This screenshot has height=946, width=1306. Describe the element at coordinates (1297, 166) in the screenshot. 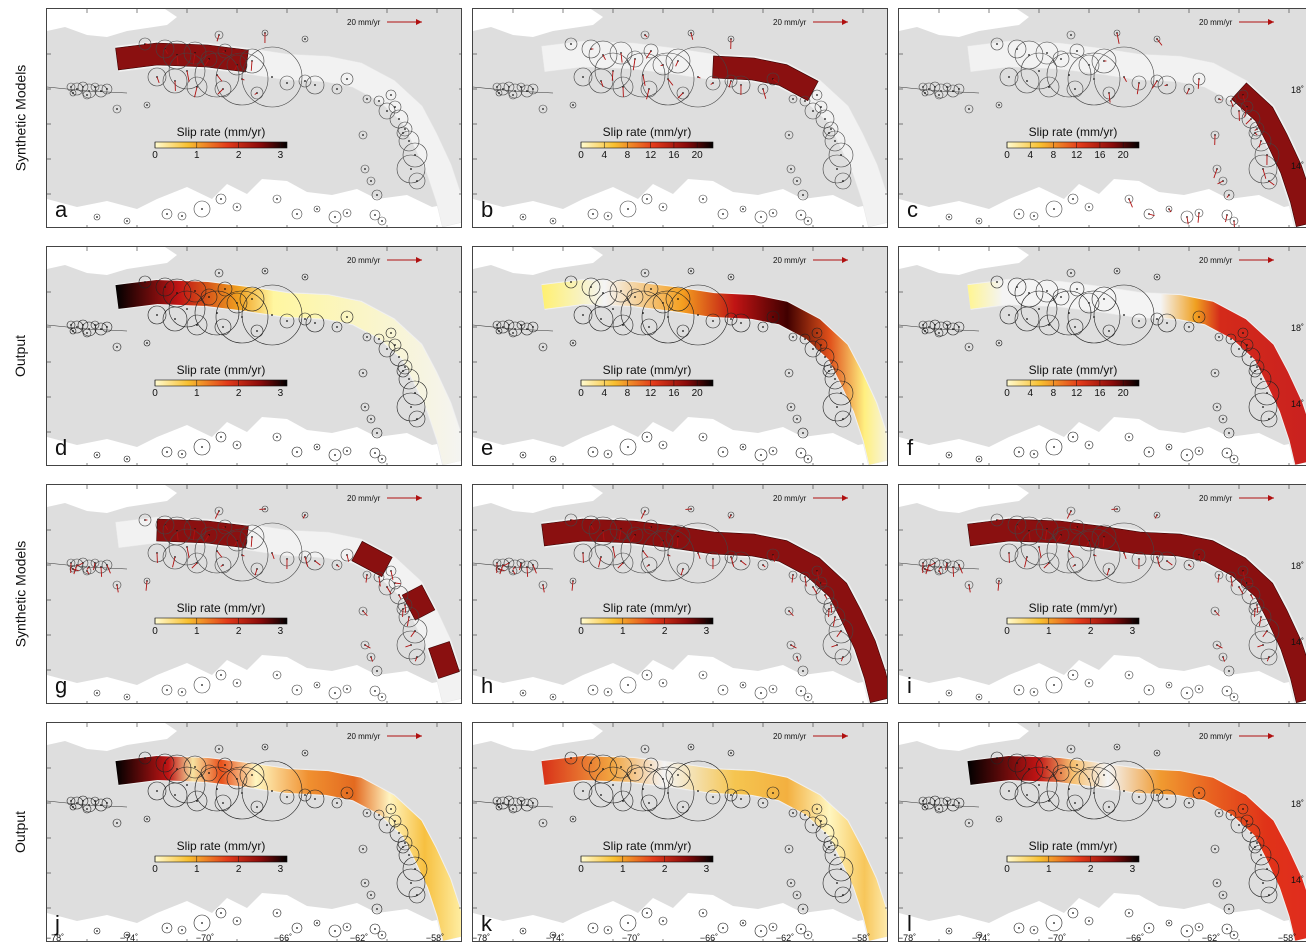

I see `latitude-label: 14˚` at that location.